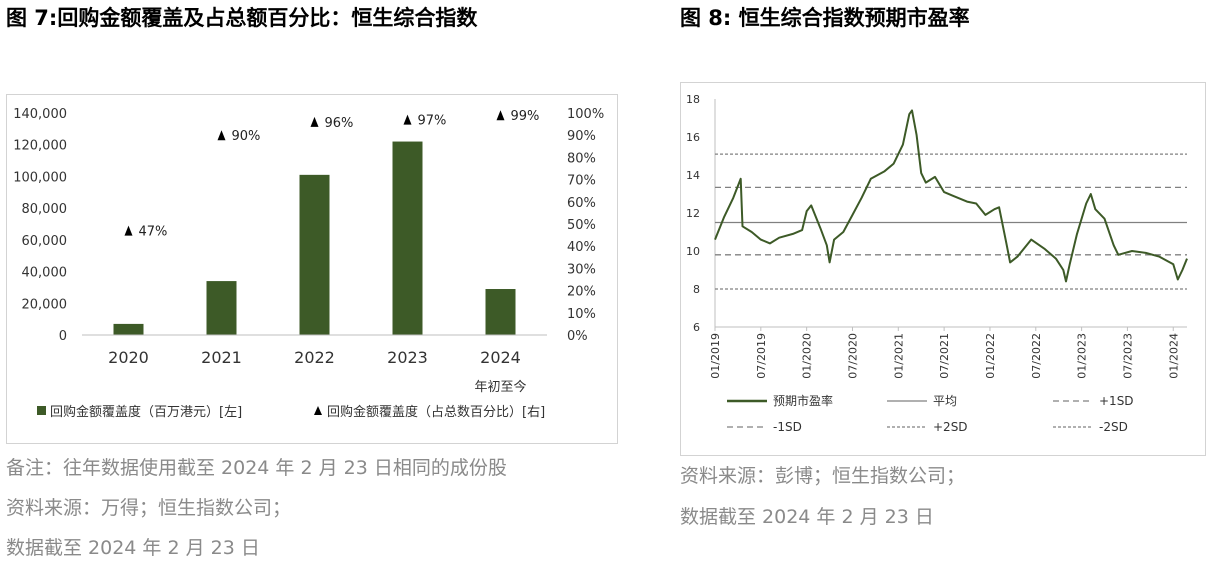 This screenshot has width=1211, height=566. I want to click on figure8-title: 图 8: 恒生综合指数预期市盈率, so click(825, 18).